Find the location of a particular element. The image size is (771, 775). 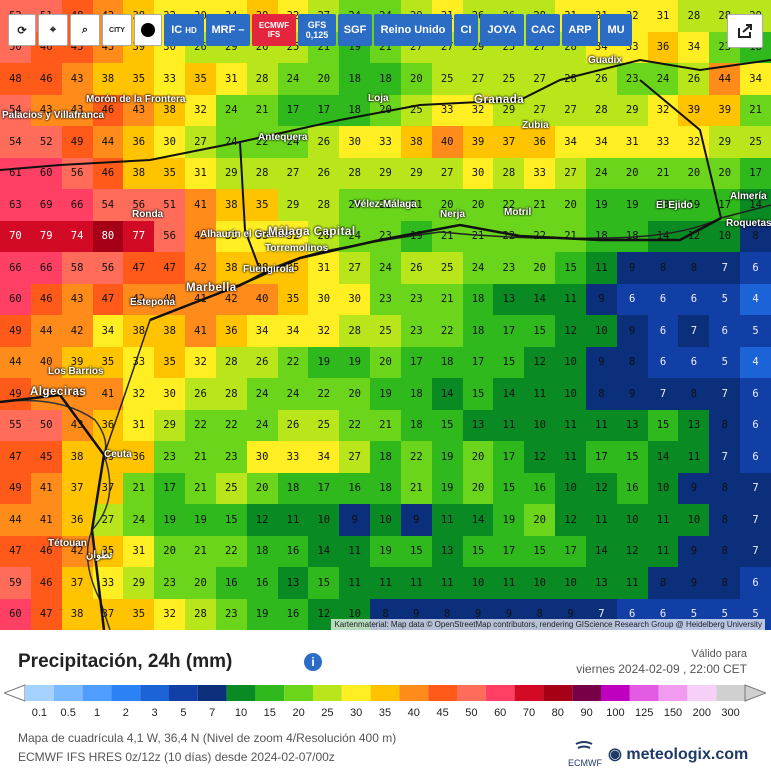

grid-cell: 60 is located at coordinates (15, 299).